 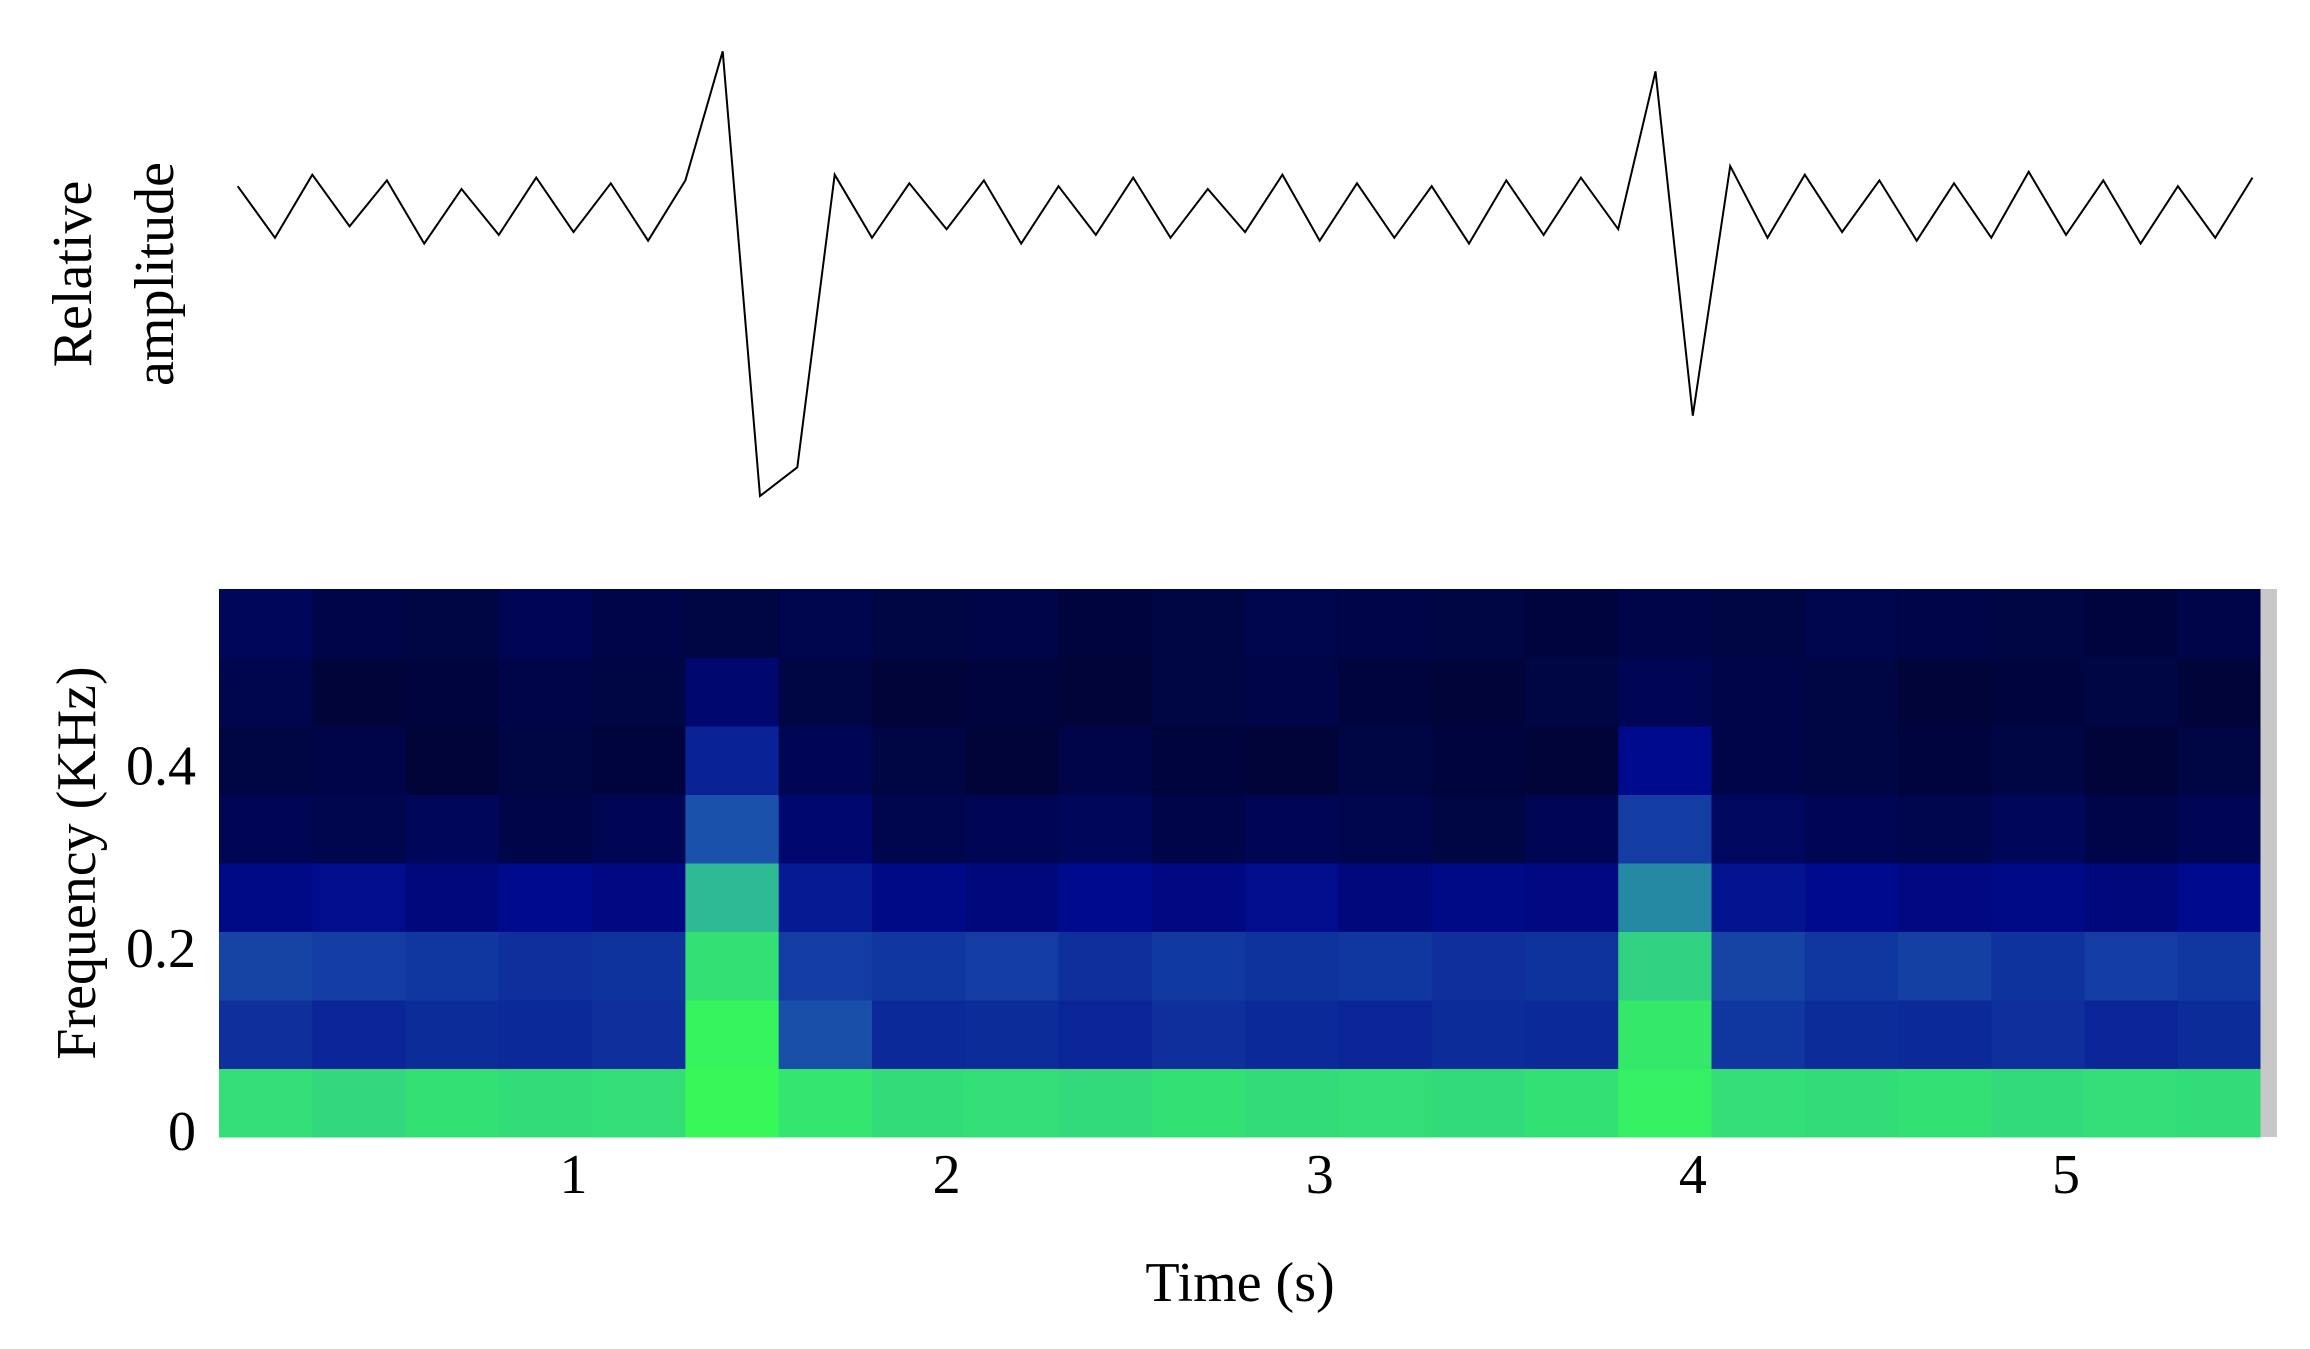 What do you see at coordinates (573, 1175) in the screenshot?
I see `x-tick-label: 1` at bounding box center [573, 1175].